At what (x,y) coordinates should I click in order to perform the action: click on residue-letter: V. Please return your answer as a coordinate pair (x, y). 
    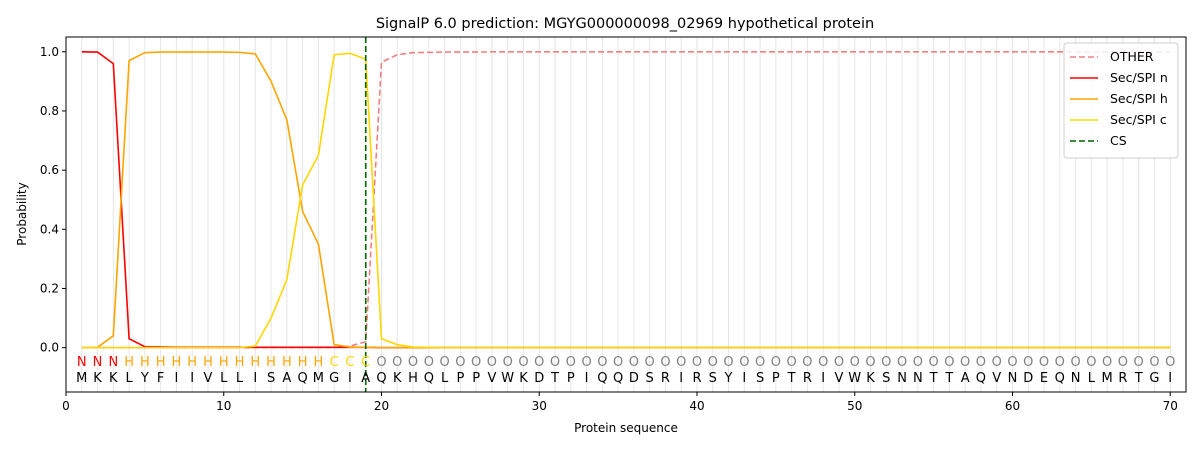
    Looking at the image, I should click on (208, 378).